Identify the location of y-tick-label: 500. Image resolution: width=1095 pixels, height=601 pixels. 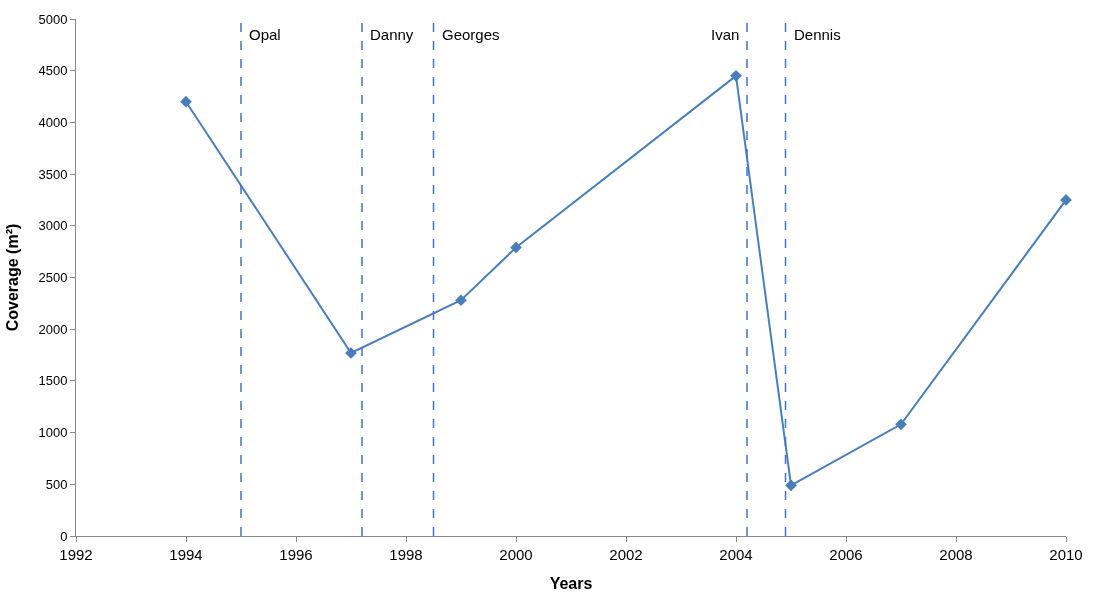
(56, 484).